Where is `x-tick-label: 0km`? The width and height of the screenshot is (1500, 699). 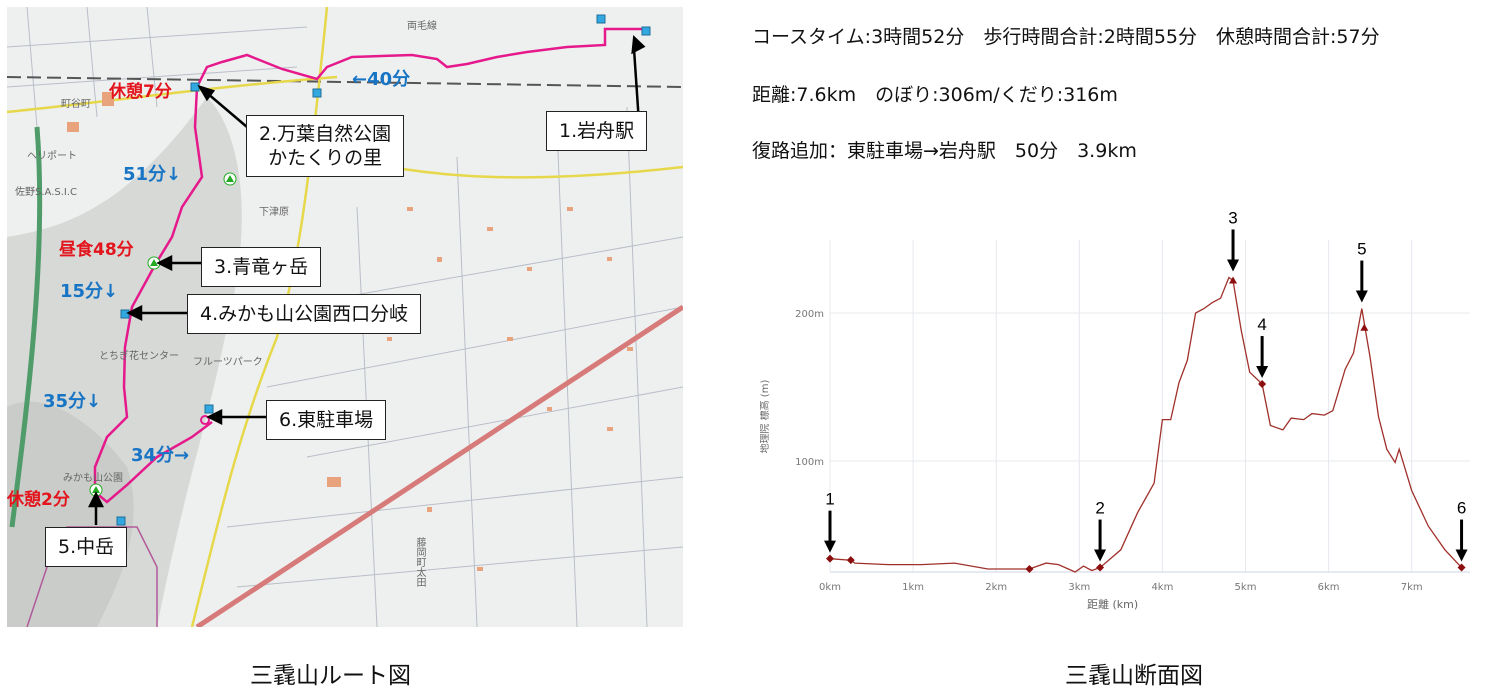
x-tick-label: 0km is located at coordinates (830, 587).